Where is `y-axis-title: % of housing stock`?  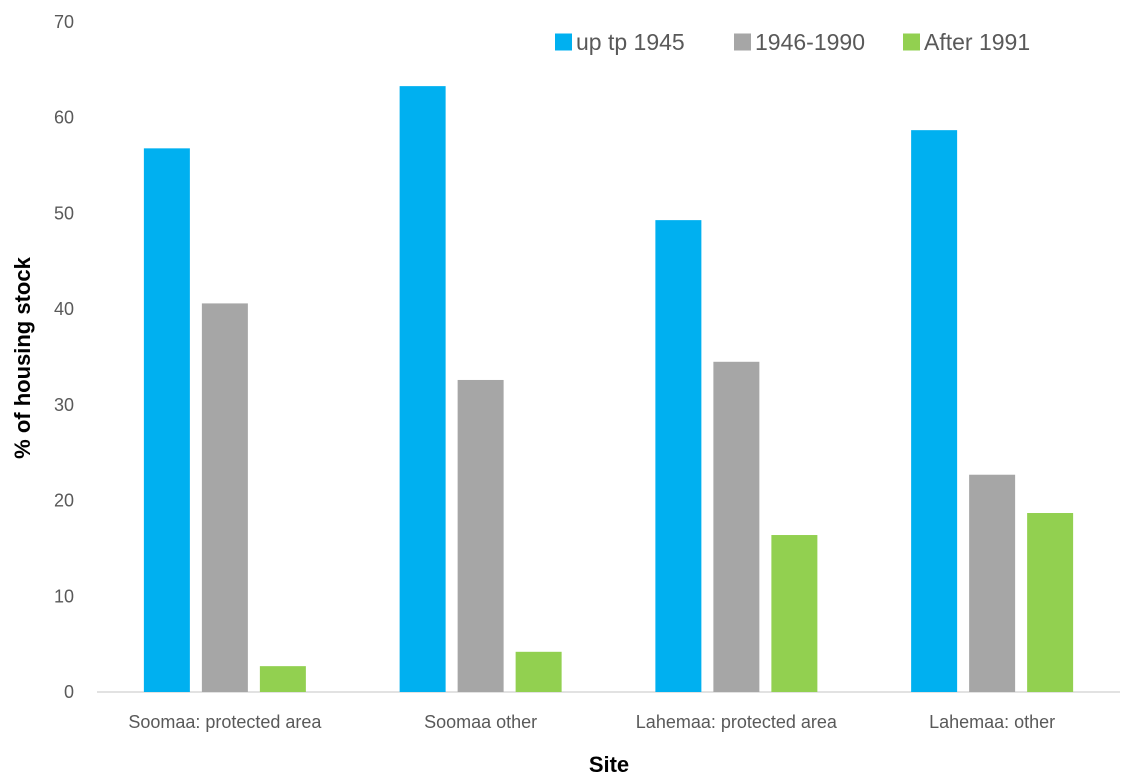
y-axis-title: % of housing stock is located at coordinates (22, 357).